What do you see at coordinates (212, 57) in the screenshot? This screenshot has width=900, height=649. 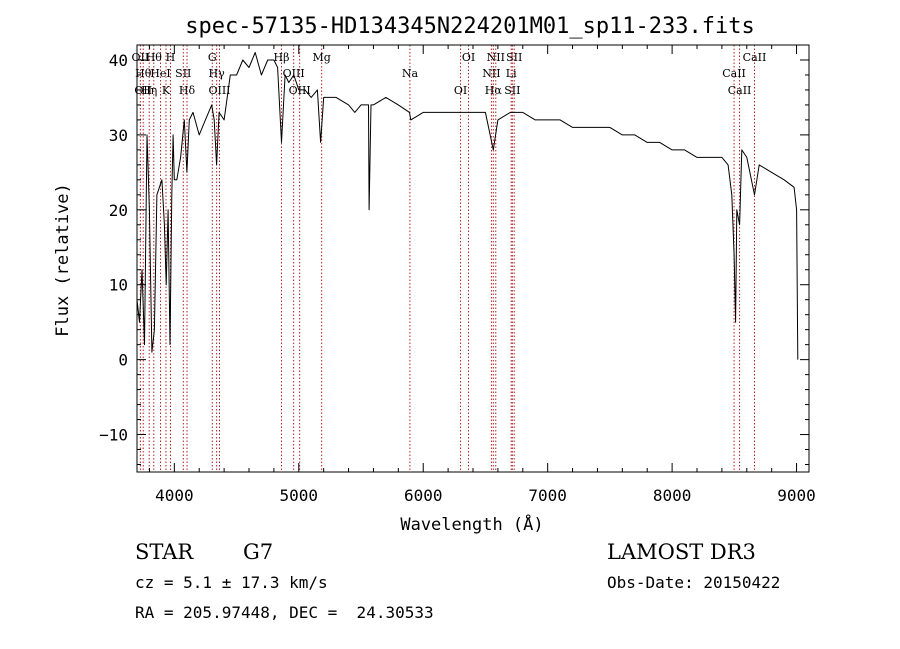 I see `line-marker-label: G` at bounding box center [212, 57].